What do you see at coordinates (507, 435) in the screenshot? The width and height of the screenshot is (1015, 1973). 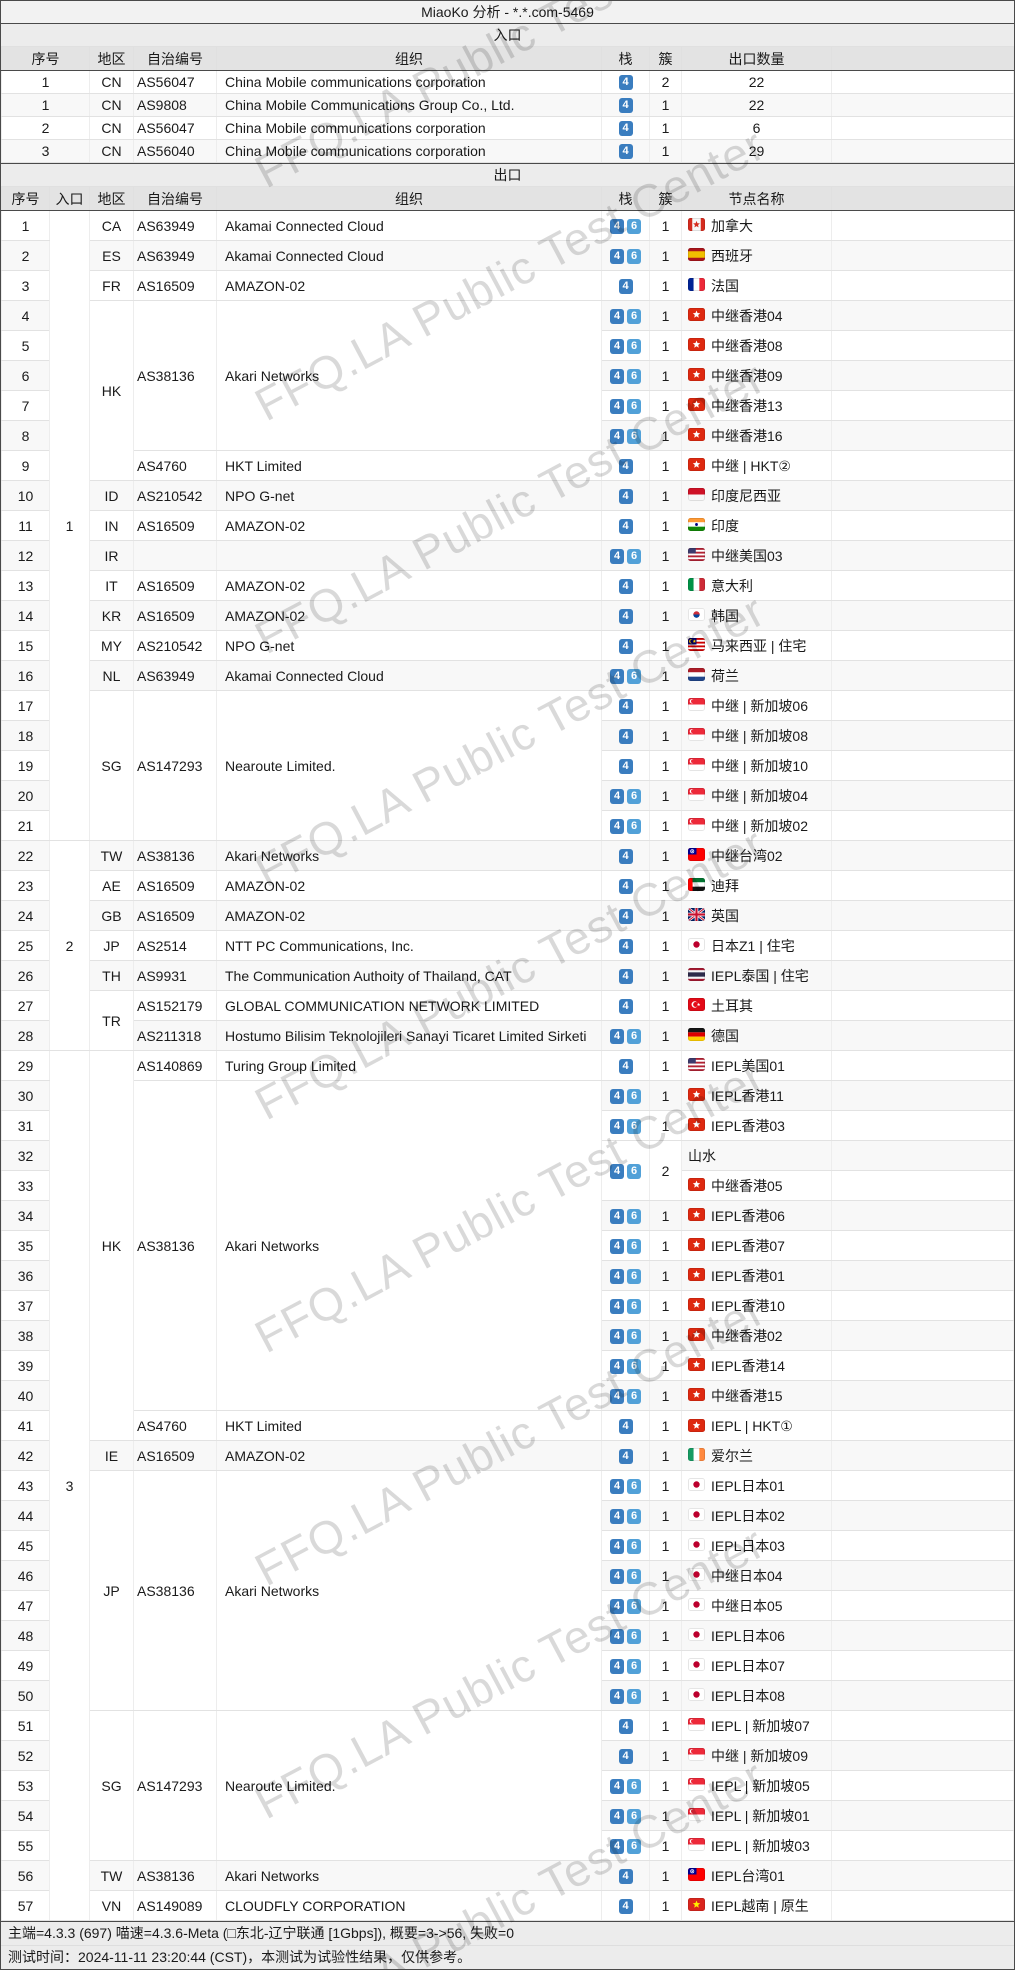 I see `exit-row: 8 4 6 1 中继香港16` at bounding box center [507, 435].